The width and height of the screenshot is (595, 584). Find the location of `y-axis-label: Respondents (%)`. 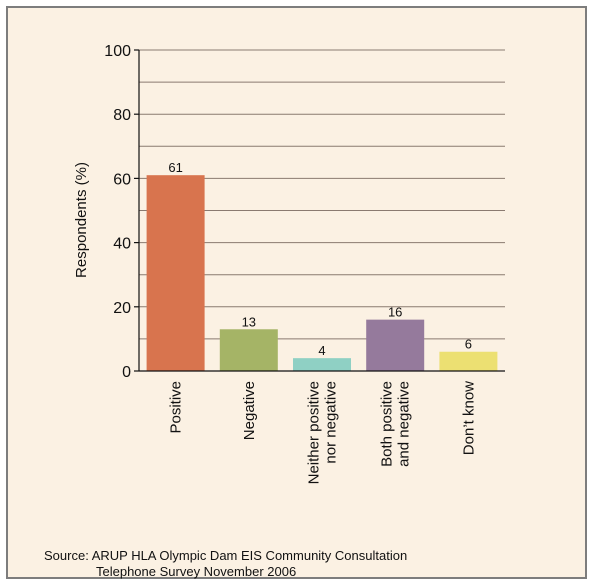

y-axis-label: Respondents (%) is located at coordinates (81, 220).